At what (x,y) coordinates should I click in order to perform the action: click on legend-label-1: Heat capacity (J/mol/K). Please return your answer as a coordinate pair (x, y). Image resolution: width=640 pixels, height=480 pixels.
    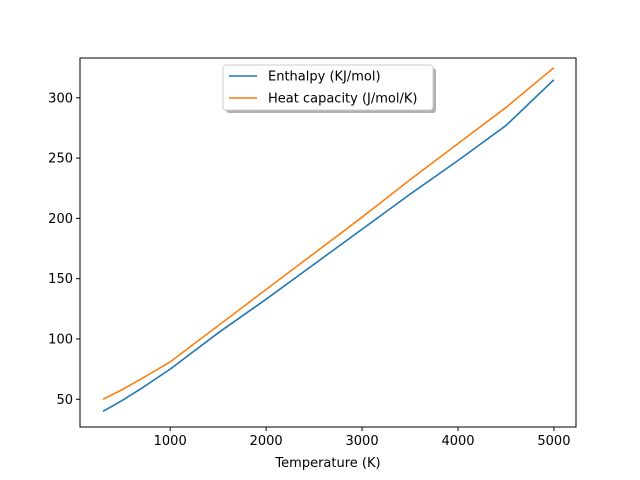
    Looking at the image, I should click on (342, 99).